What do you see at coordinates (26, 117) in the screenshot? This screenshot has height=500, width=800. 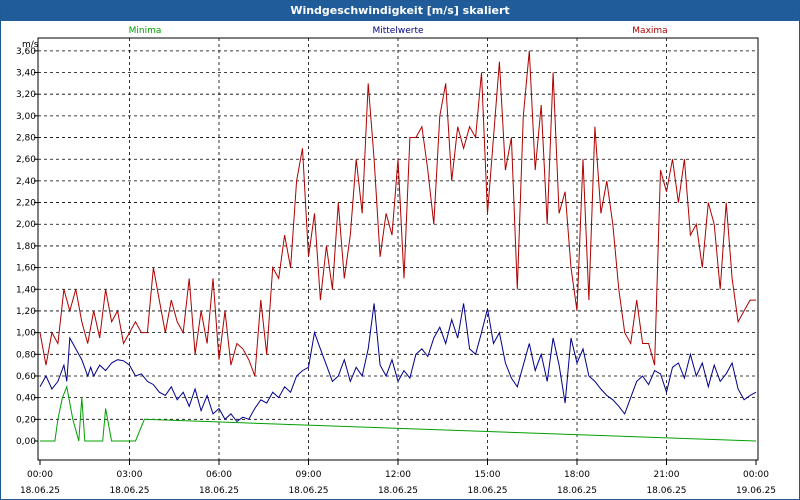 I see `y-tick-label: 3,00` at bounding box center [26, 117].